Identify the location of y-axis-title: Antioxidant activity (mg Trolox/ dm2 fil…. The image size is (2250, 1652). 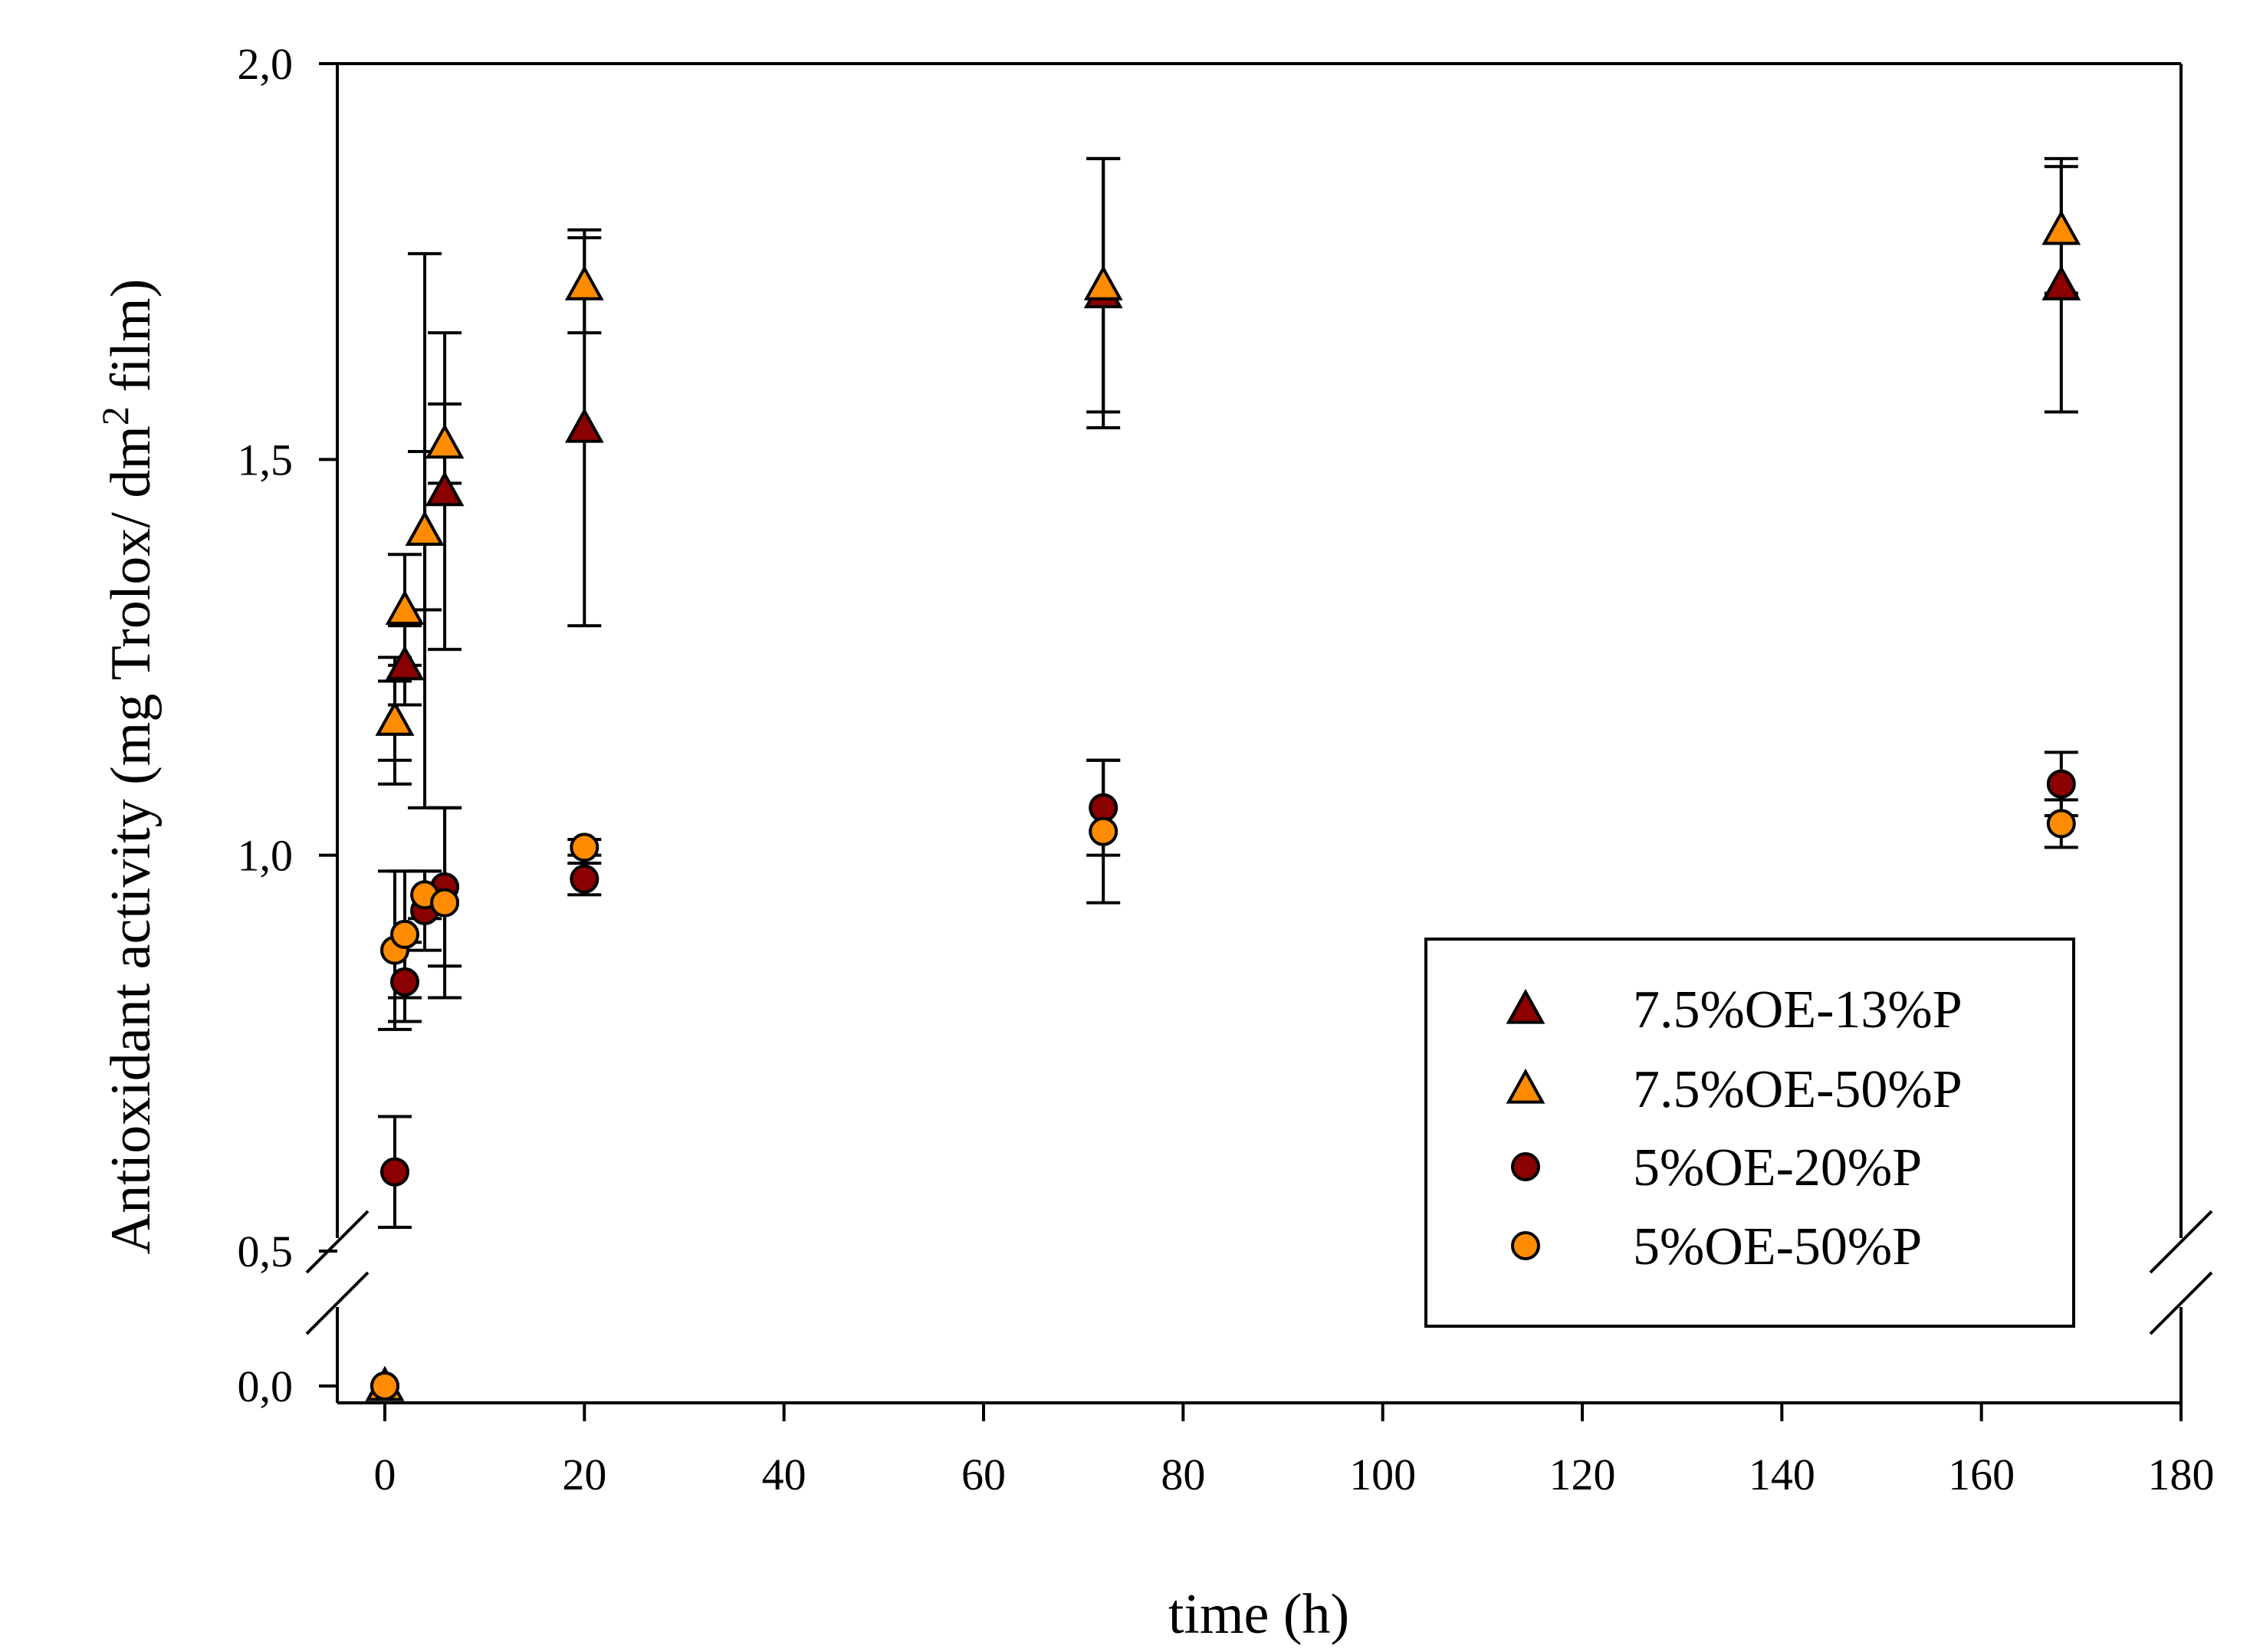
(129, 767).